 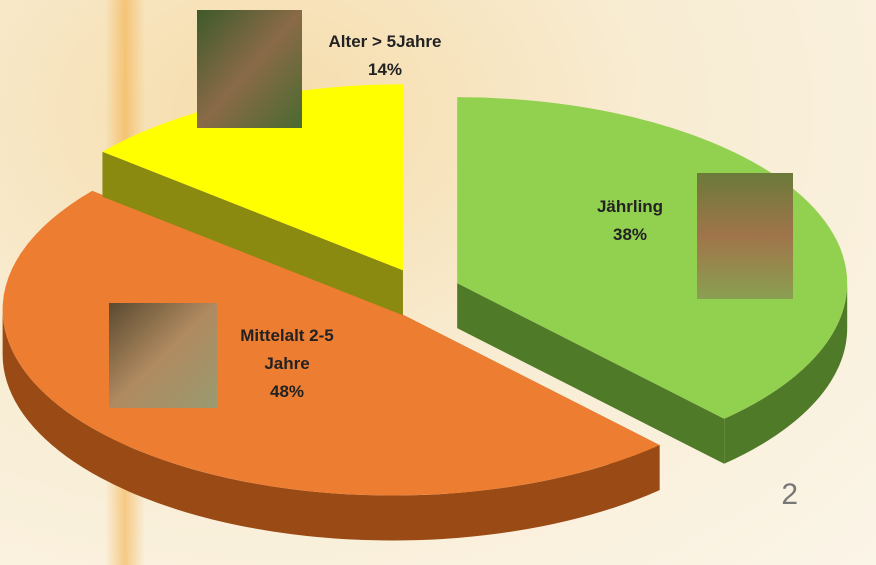 I want to click on slide-number: 2, so click(x=789, y=494).